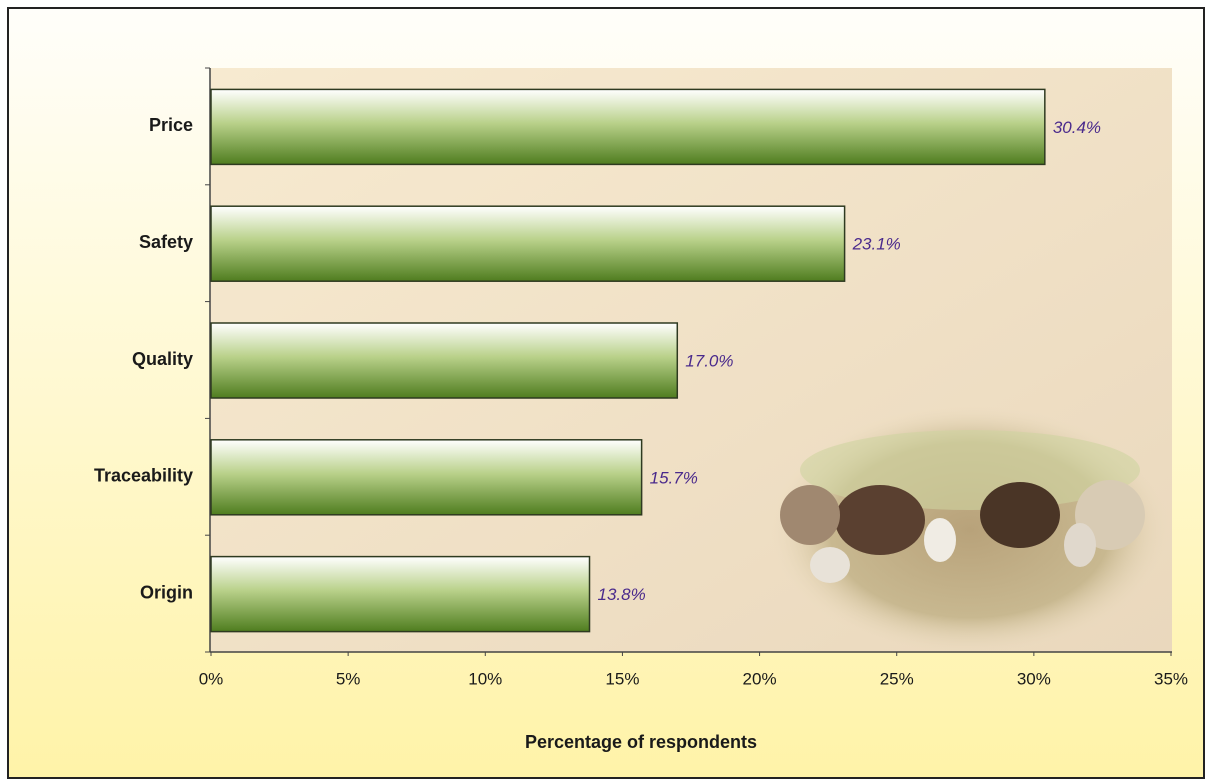 The width and height of the screenshot is (1212, 784). Describe the element at coordinates (709, 360) in the screenshot. I see `value-label: 17.0%` at that location.